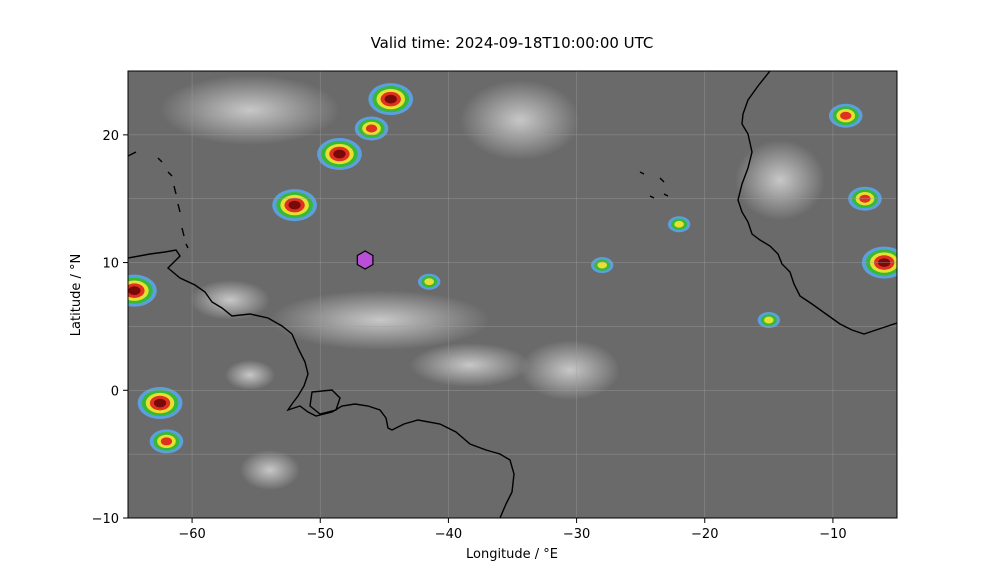 This screenshot has width=1000, height=583. What do you see at coordinates (512, 43) in the screenshot?
I see `map-title: Valid time: 2024-09-18T10:00:00 UTC` at bounding box center [512, 43].